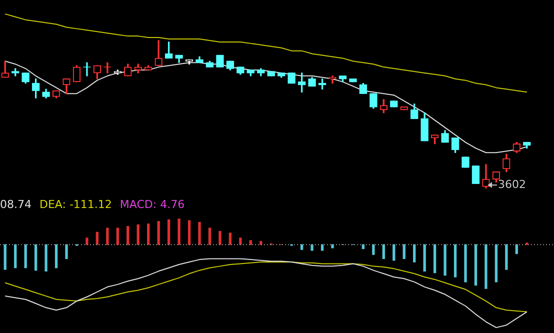 The width and height of the screenshot is (554, 333). What do you see at coordinates (16, 204) in the screenshot?
I see `text: 08.74` at bounding box center [16, 204].